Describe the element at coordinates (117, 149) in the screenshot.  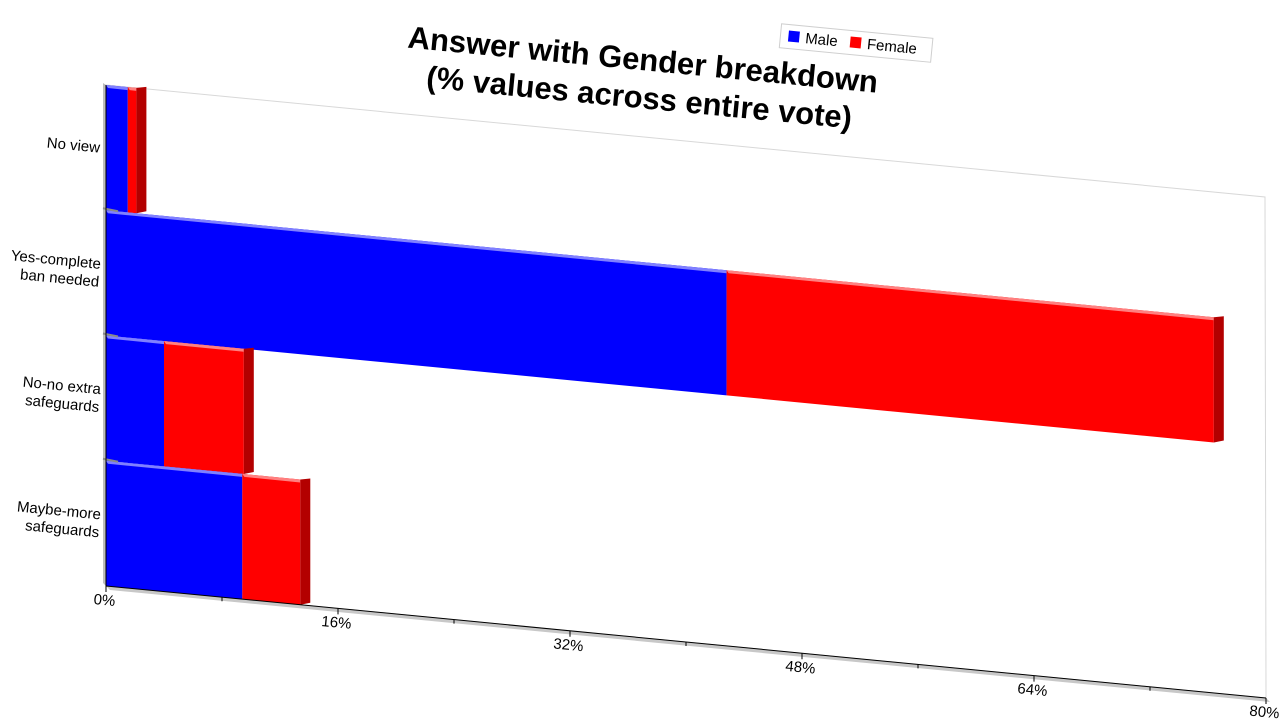
I see `bar-no-view-male` at that location.